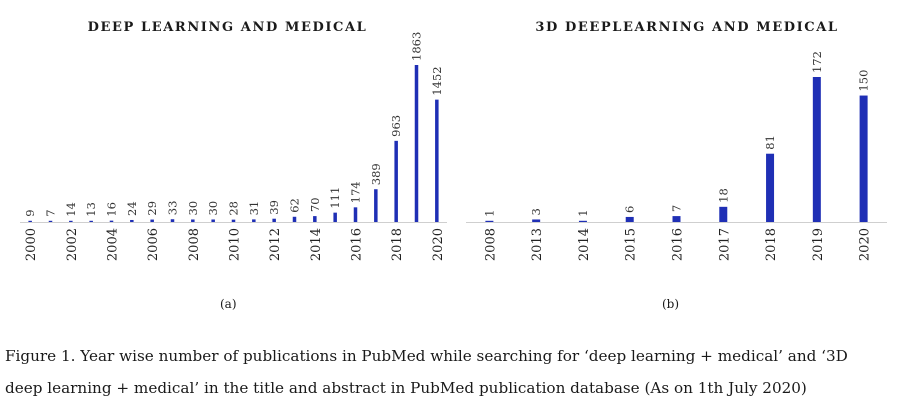 This screenshot has width=909, height=410. What do you see at coordinates (153, 244) in the screenshot?
I see `chart-a-tick-label: 2006` at bounding box center [153, 244].